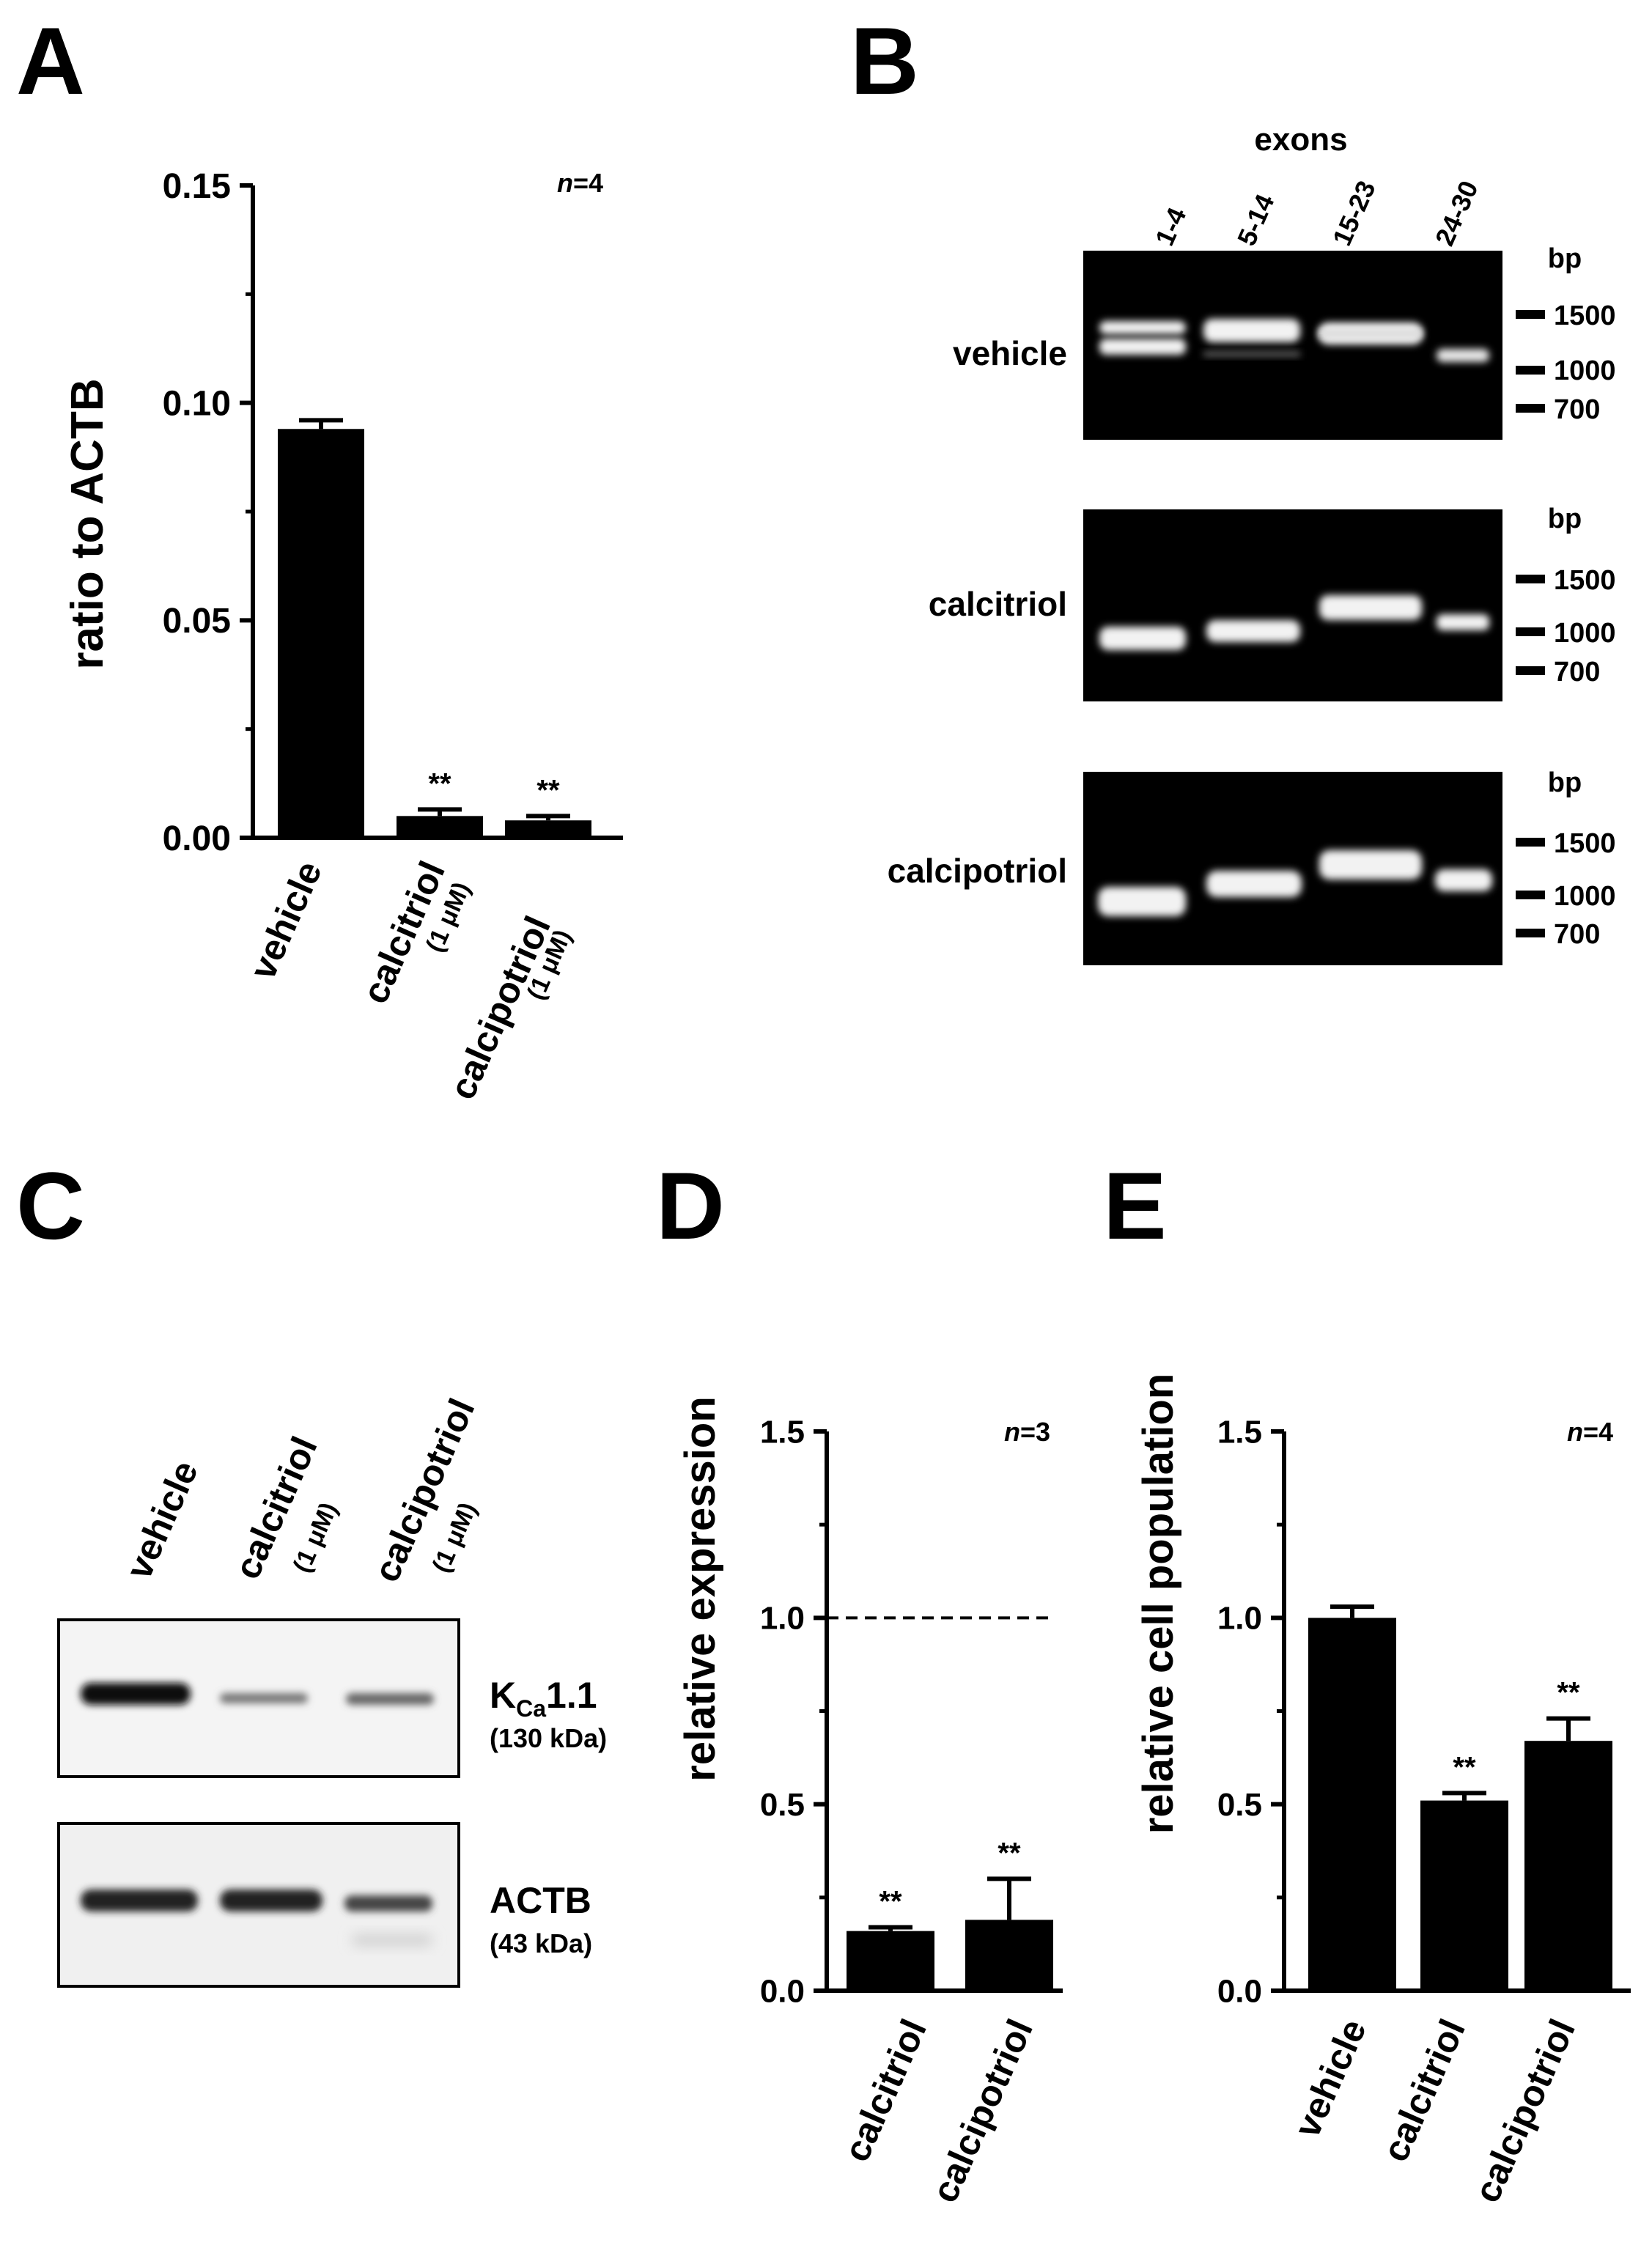 The width and height of the screenshot is (1652, 2256). Describe the element at coordinates (197, 403) in the screenshot. I see `y-tick-label: 0.10` at that location.